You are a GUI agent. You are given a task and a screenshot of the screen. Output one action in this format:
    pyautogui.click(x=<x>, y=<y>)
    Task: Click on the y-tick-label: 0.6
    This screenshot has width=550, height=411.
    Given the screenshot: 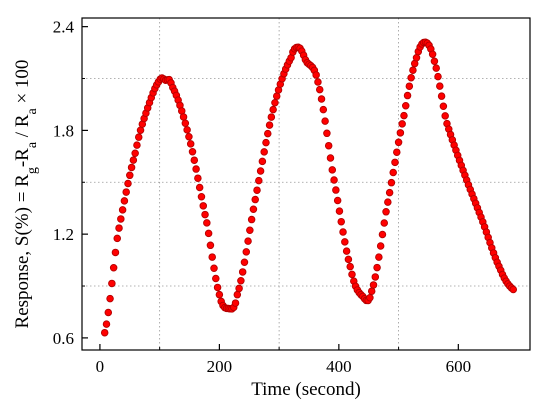 What is the action you would take?
    pyautogui.click(x=63, y=338)
    